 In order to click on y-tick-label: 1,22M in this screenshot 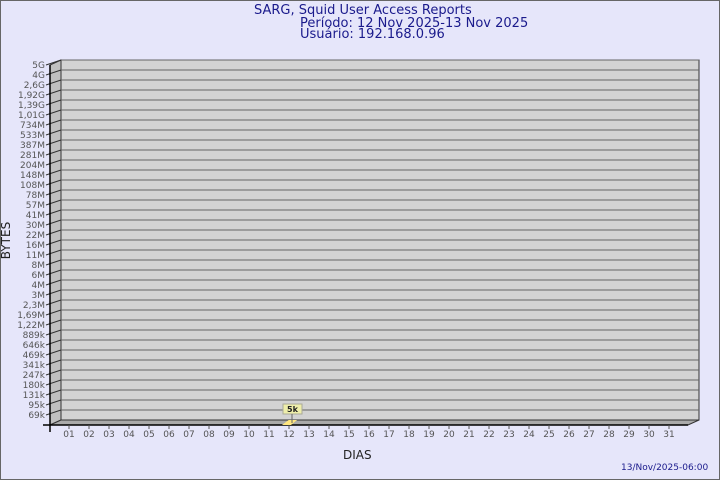, I will do `click(31, 326)`.